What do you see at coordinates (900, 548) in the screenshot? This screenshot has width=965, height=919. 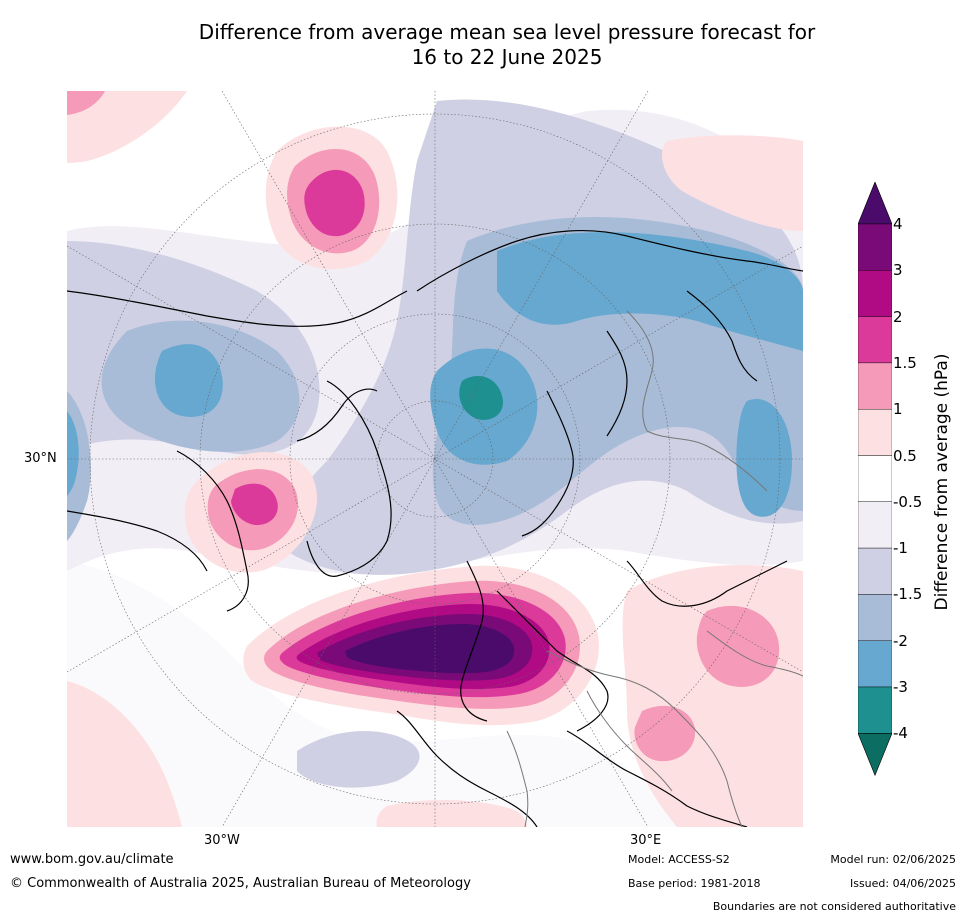 I see `colorbar-tick-label: -1` at bounding box center [900, 548].